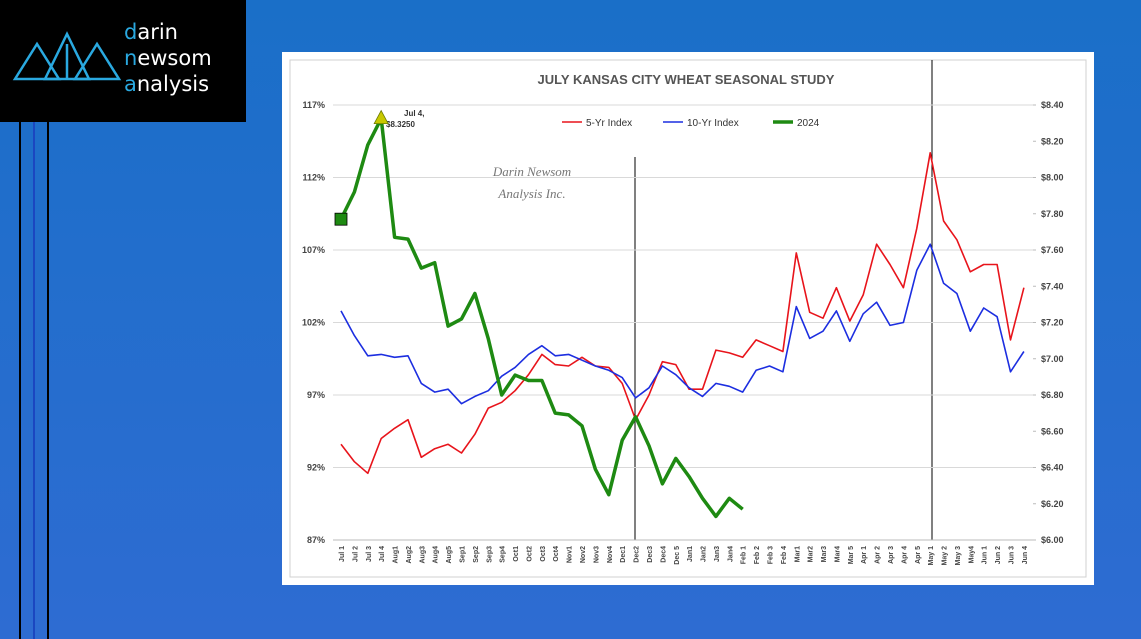 This screenshot has height=639, width=1141. What do you see at coordinates (123, 61) in the screenshot?
I see `logo: darin newsom analysis` at bounding box center [123, 61].